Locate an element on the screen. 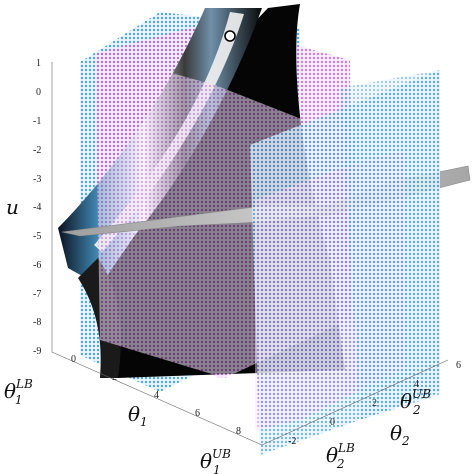  theta1-lb-label: θLB 1 is located at coordinates (18, 392).